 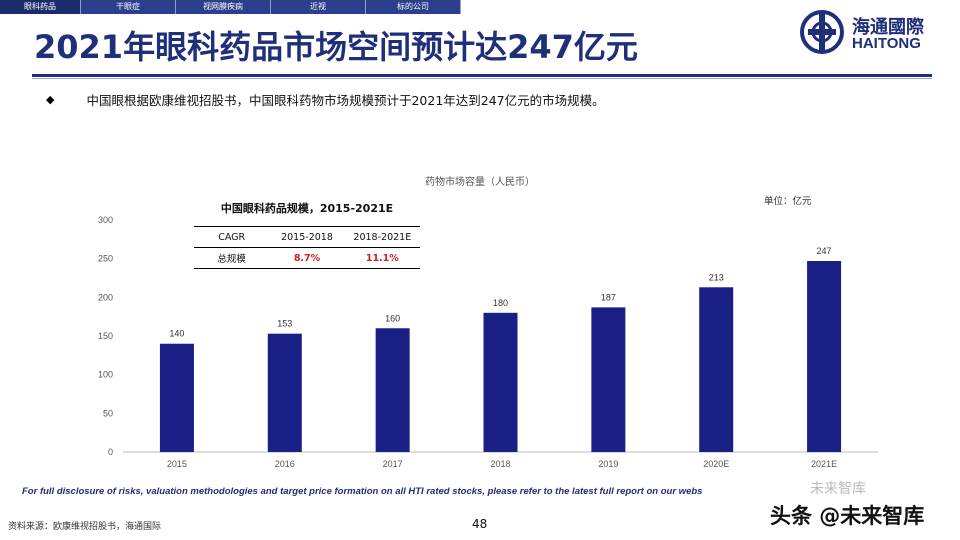 What do you see at coordinates (500, 464) in the screenshot?
I see `x-tick-label: 2018` at bounding box center [500, 464].